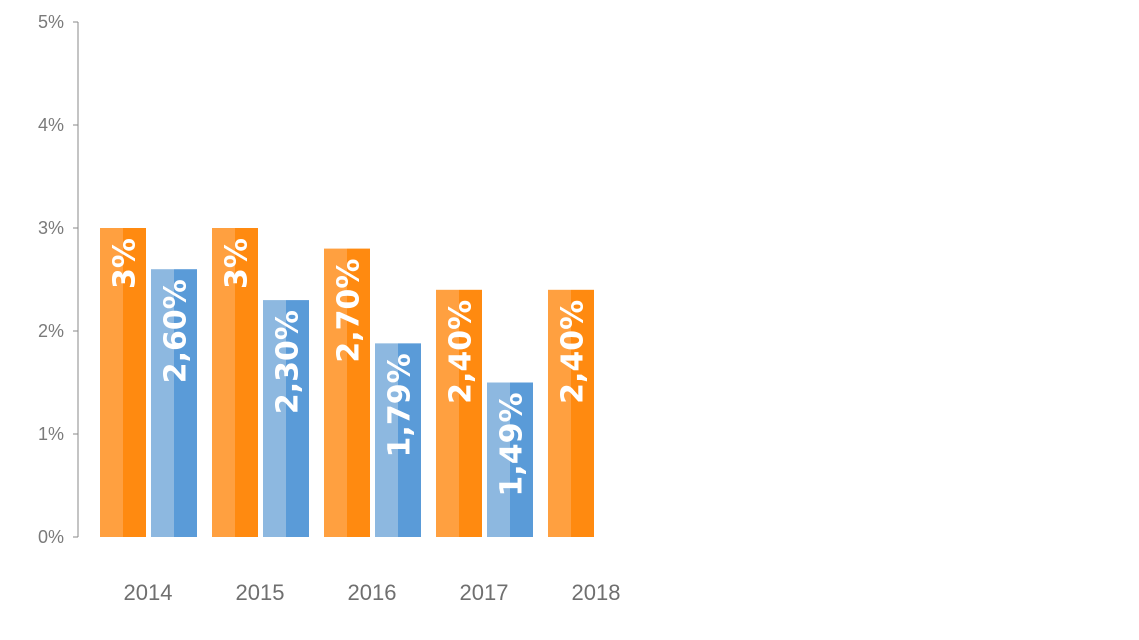  Describe the element at coordinates (51, 22) in the screenshot. I see `y-tick-label: 5%` at that location.